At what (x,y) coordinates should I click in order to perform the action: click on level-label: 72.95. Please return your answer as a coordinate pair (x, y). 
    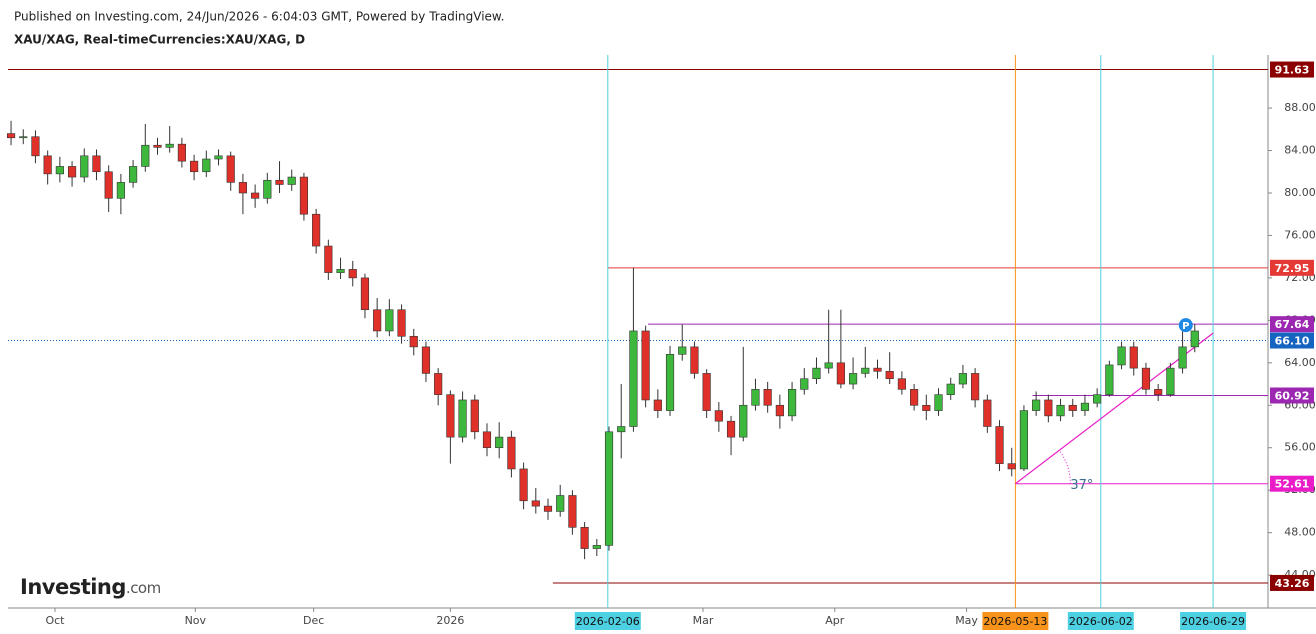
    Looking at the image, I should click on (1292, 268).